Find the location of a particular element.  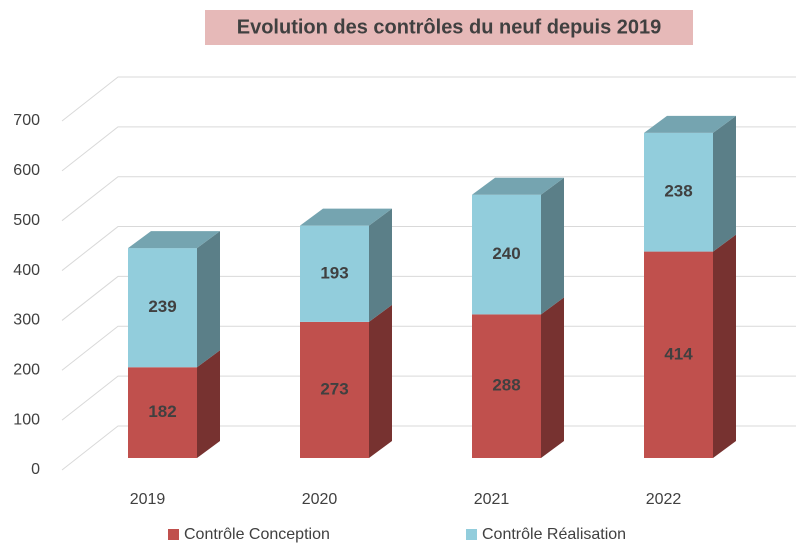

y-tick-label: 100 is located at coordinates (26, 419).